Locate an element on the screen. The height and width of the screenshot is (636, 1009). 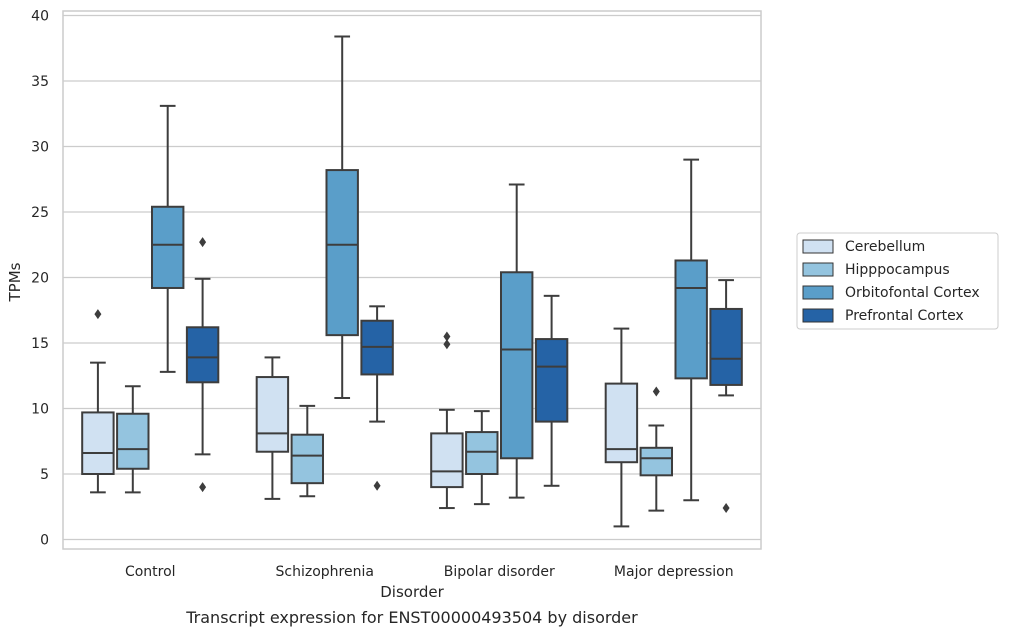
y-tick-label: 25 is located at coordinates (40, 213).